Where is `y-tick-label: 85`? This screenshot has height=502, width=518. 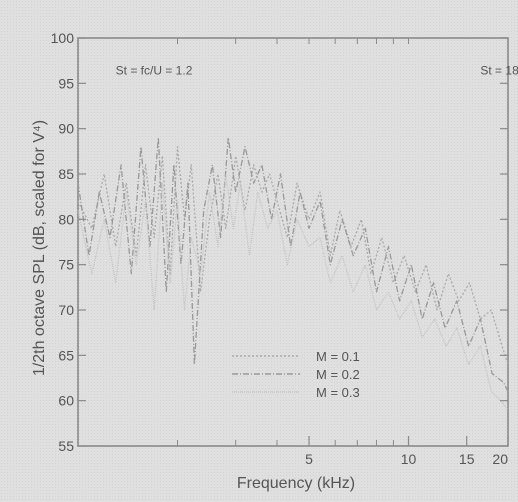
y-tick-label: 85 is located at coordinates (66, 174).